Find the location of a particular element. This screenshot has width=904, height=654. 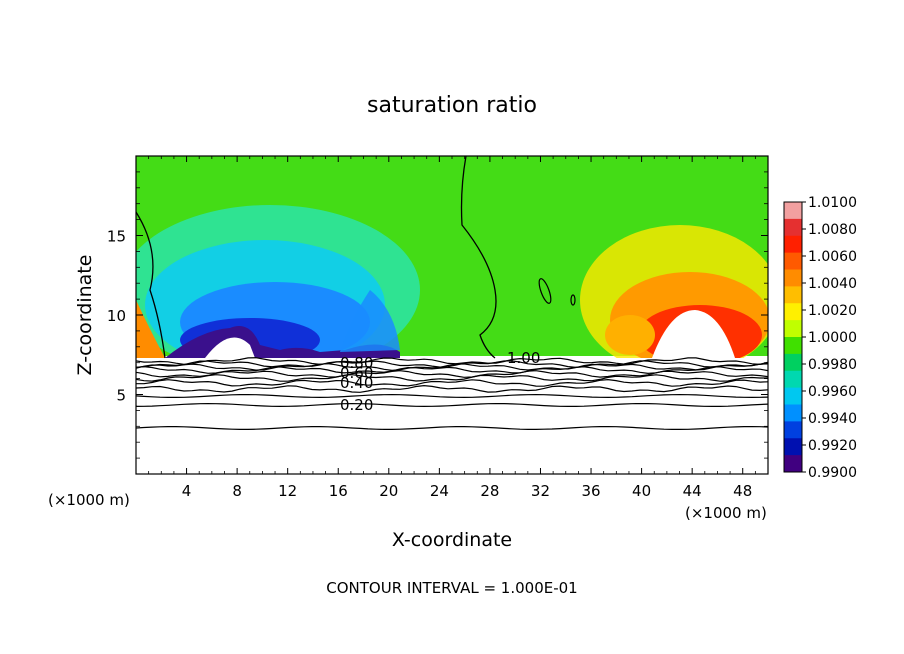

x-tick-label: 48 is located at coordinates (742, 491).